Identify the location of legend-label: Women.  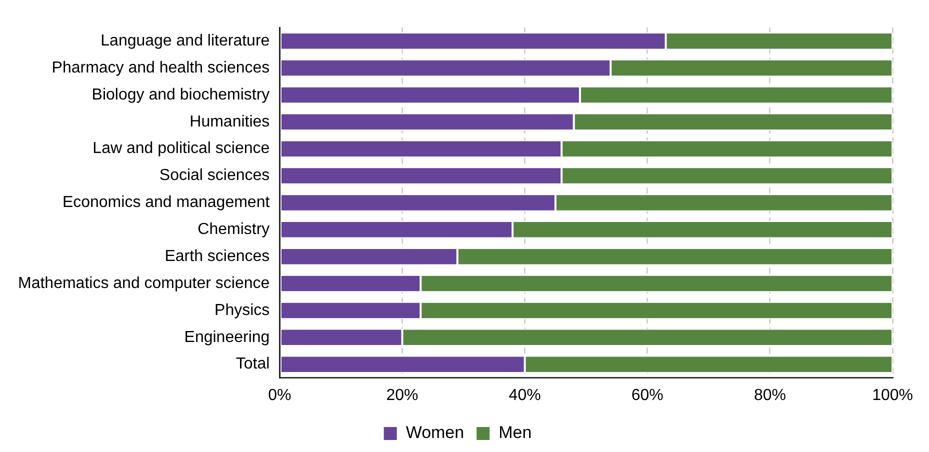
(435, 432).